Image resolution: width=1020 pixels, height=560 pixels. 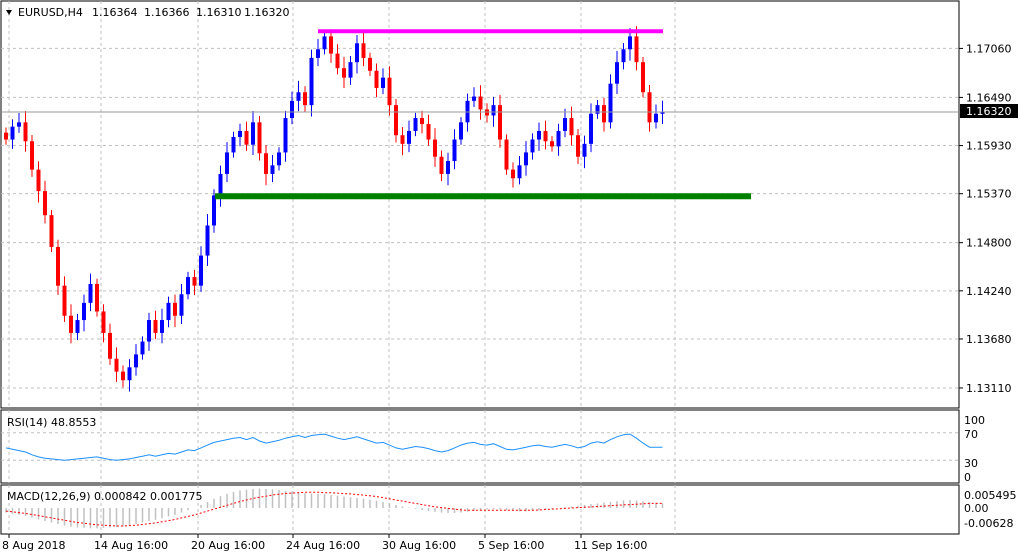 What do you see at coordinates (989, 97) in the screenshot?
I see `price-tick-label: 1.16490` at bounding box center [989, 97].